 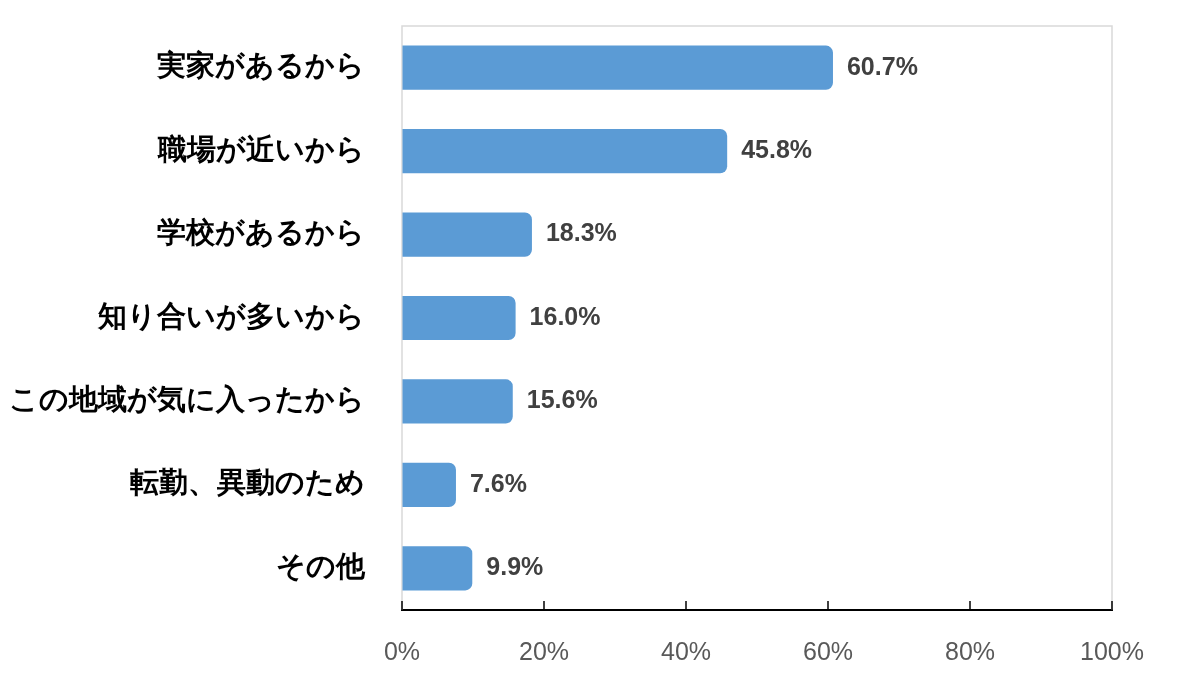 I want to click on y-tick-label: 実家があるから, so click(x=260, y=65).